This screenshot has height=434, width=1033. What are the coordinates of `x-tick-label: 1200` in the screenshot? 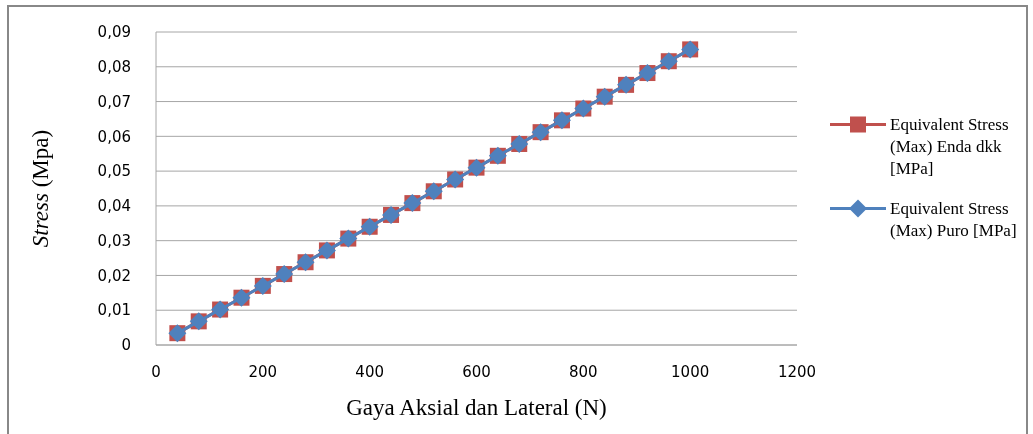 It's located at (797, 372).